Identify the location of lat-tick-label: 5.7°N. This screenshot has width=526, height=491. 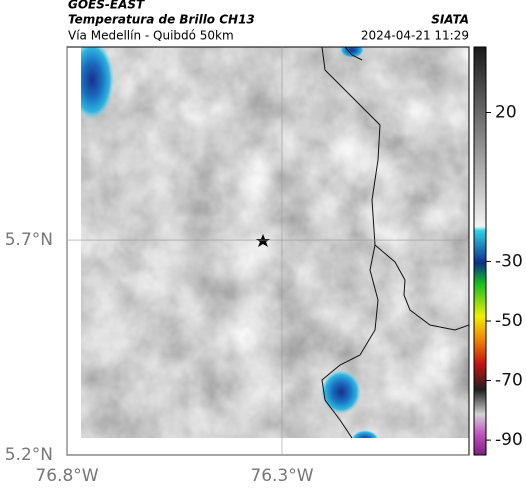
(29, 240).